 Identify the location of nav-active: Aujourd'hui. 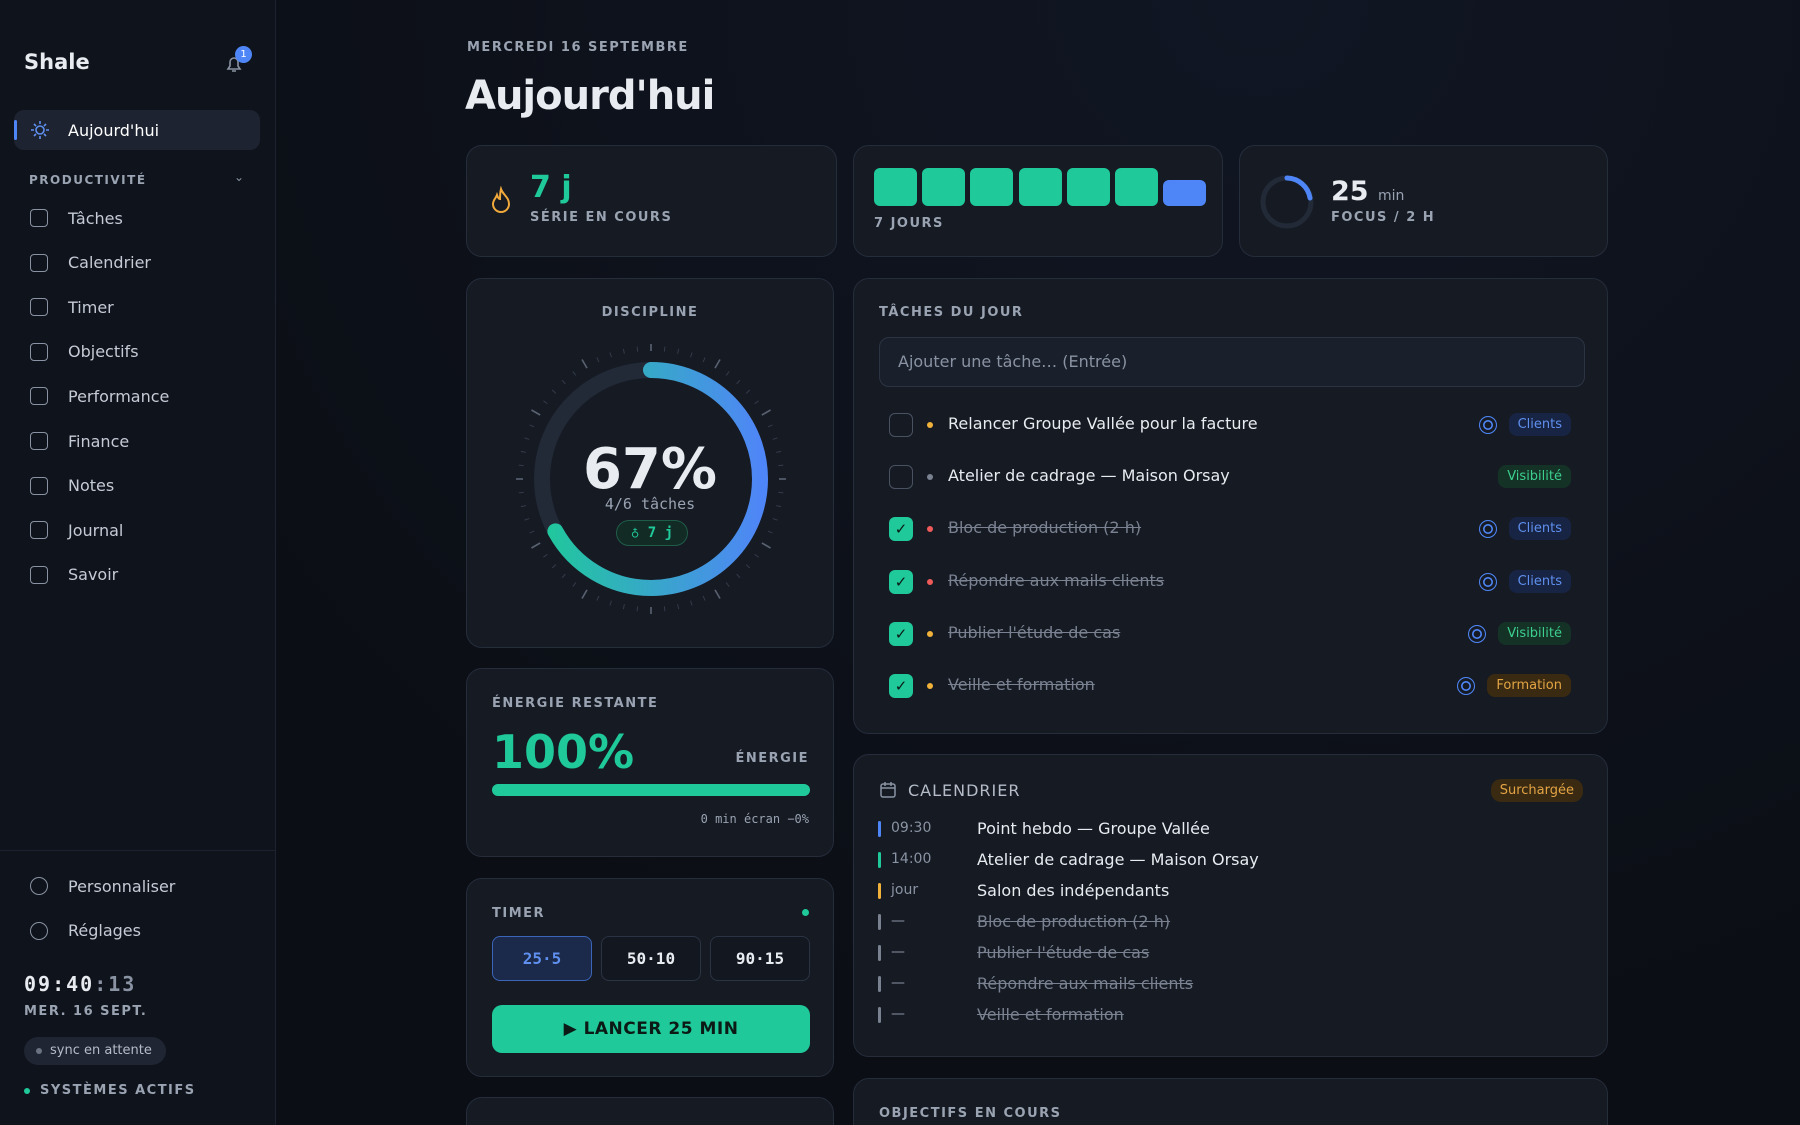
(137, 130).